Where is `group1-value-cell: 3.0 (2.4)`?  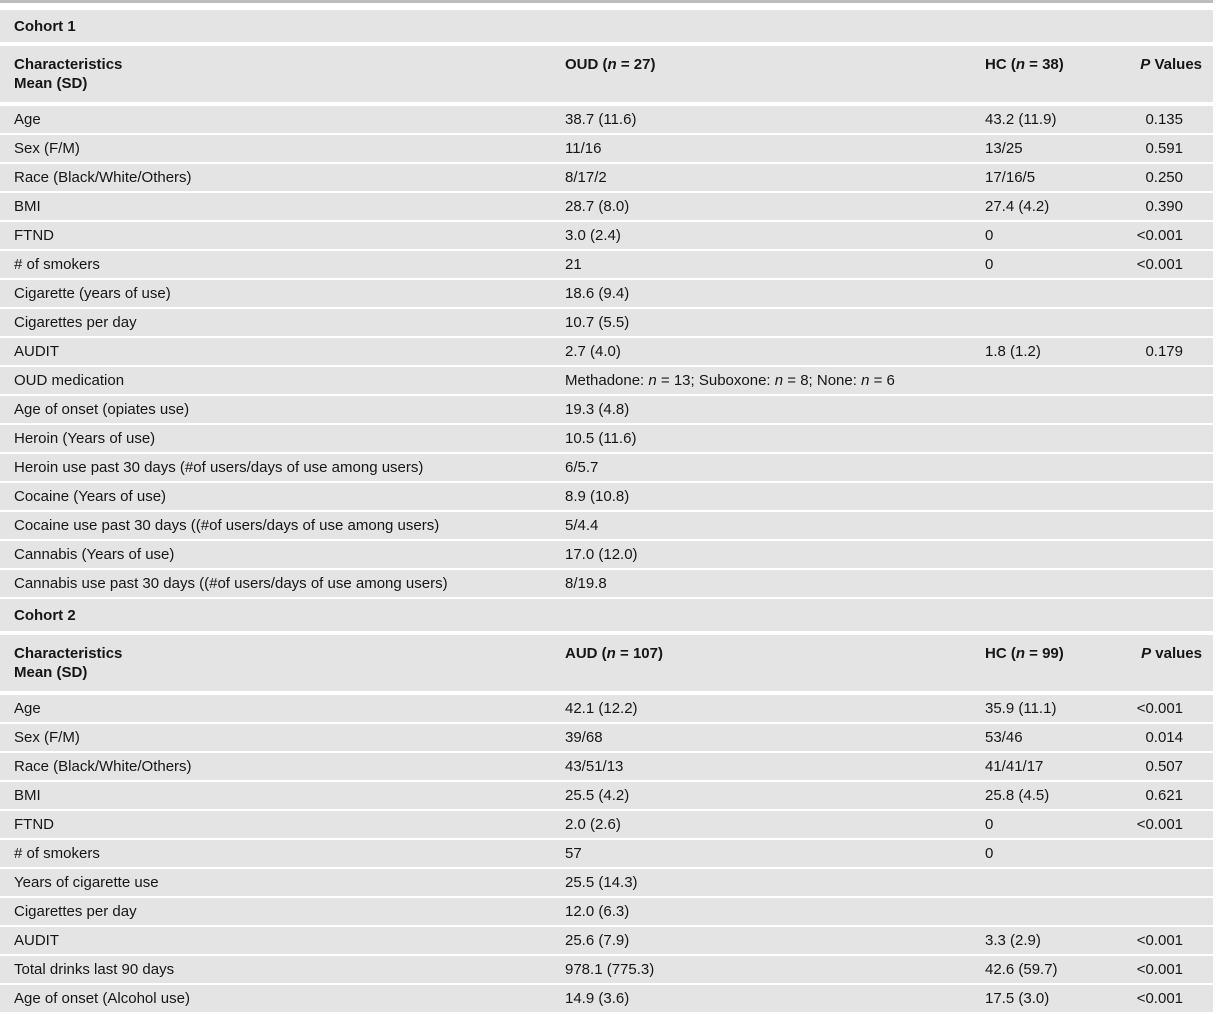 group1-value-cell: 3.0 (2.4) is located at coordinates (593, 235).